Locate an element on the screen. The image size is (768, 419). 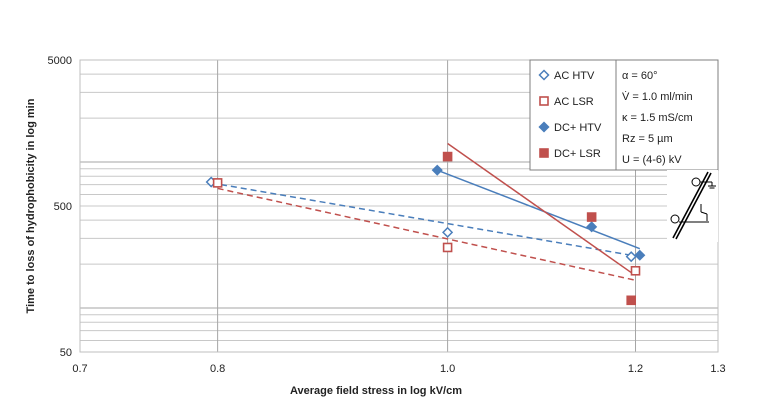
conditions-frame is located at coordinates (667, 115).